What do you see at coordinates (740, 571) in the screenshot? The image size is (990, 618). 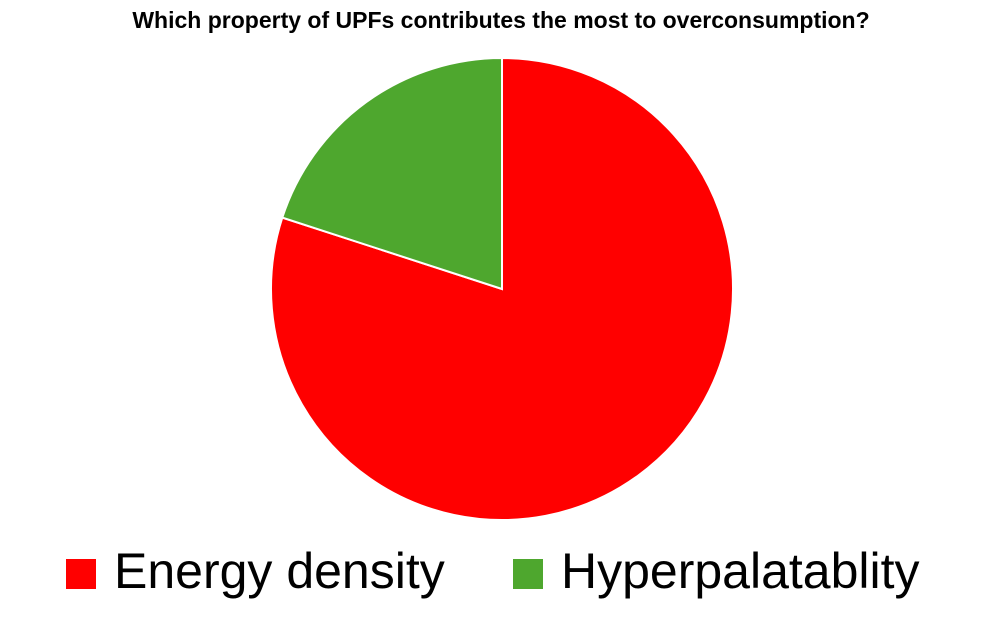 I see `legend-label: Hyperpalatablity` at bounding box center [740, 571].